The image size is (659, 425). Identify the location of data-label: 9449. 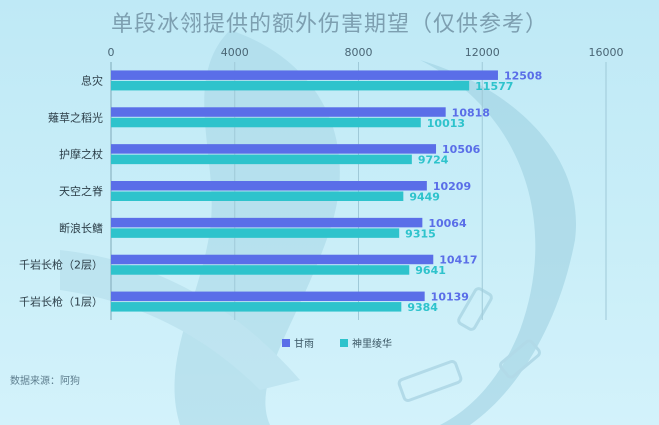
(424, 197).